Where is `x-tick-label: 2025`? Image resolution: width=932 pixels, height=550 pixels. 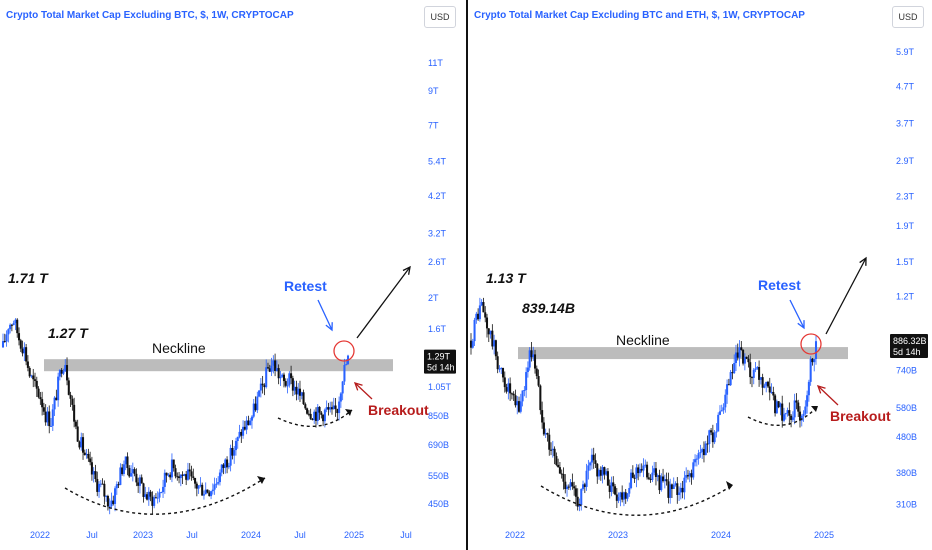 x-tick-label: 2025 is located at coordinates (354, 535).